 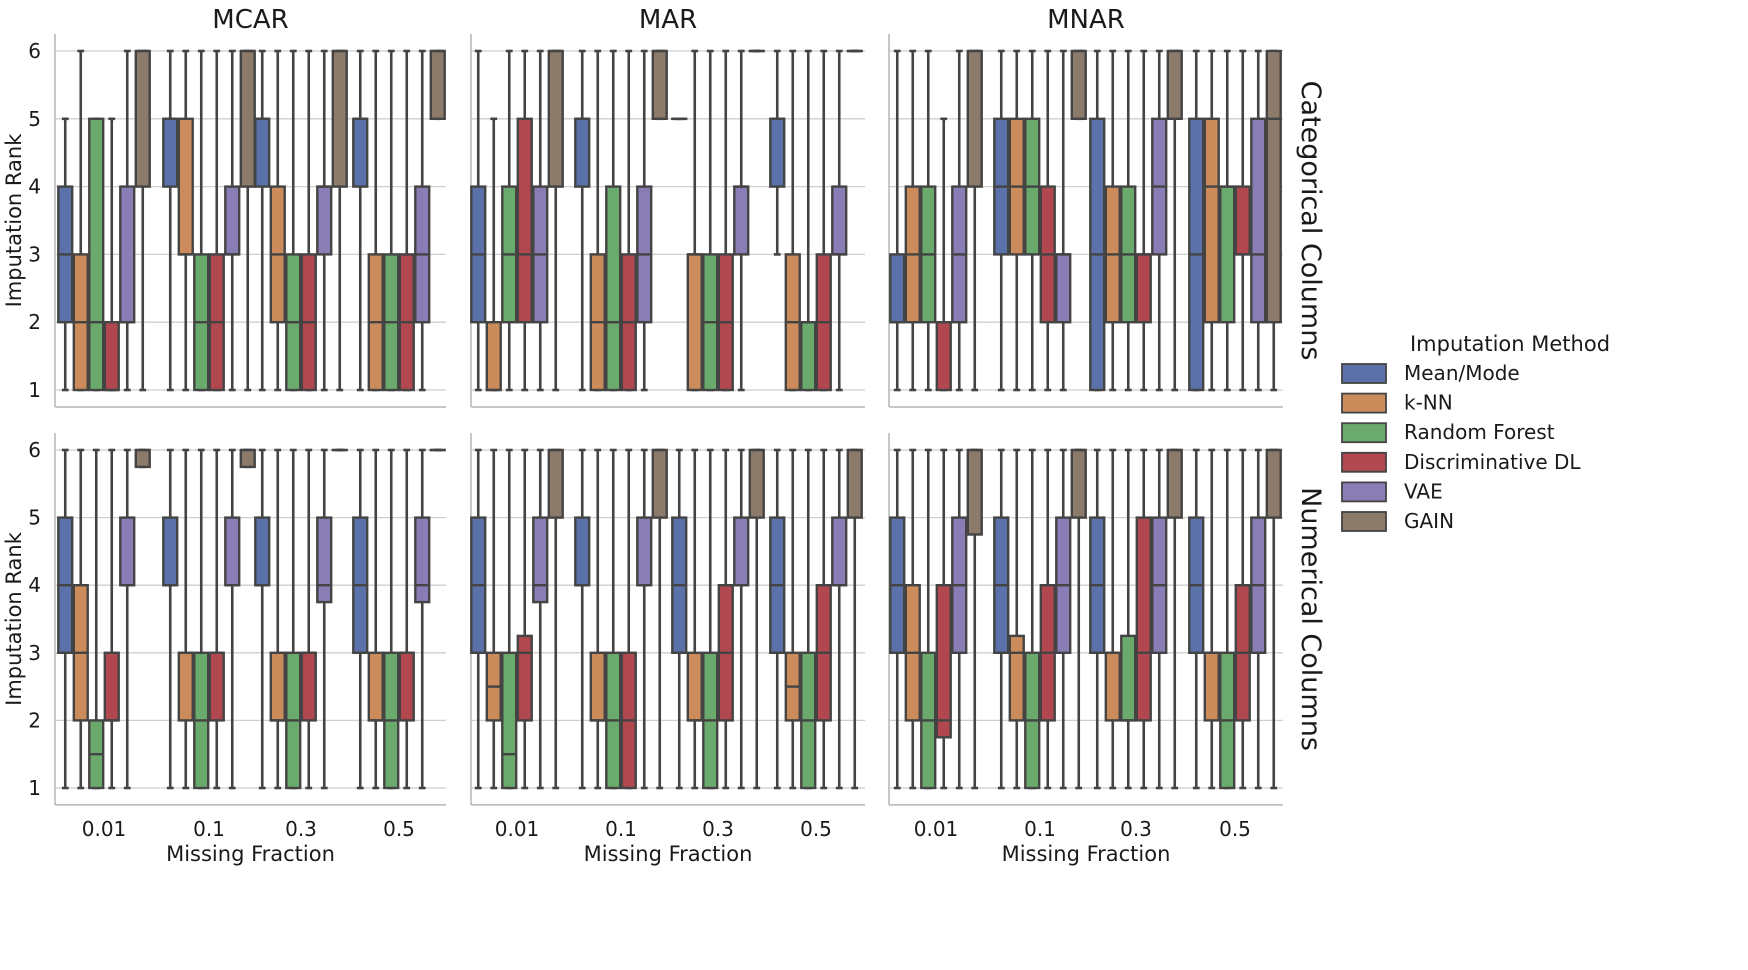 What do you see at coordinates (1079, 85) in the screenshot?
I see `box-gain-mnar-categorical-columns-0.1` at bounding box center [1079, 85].